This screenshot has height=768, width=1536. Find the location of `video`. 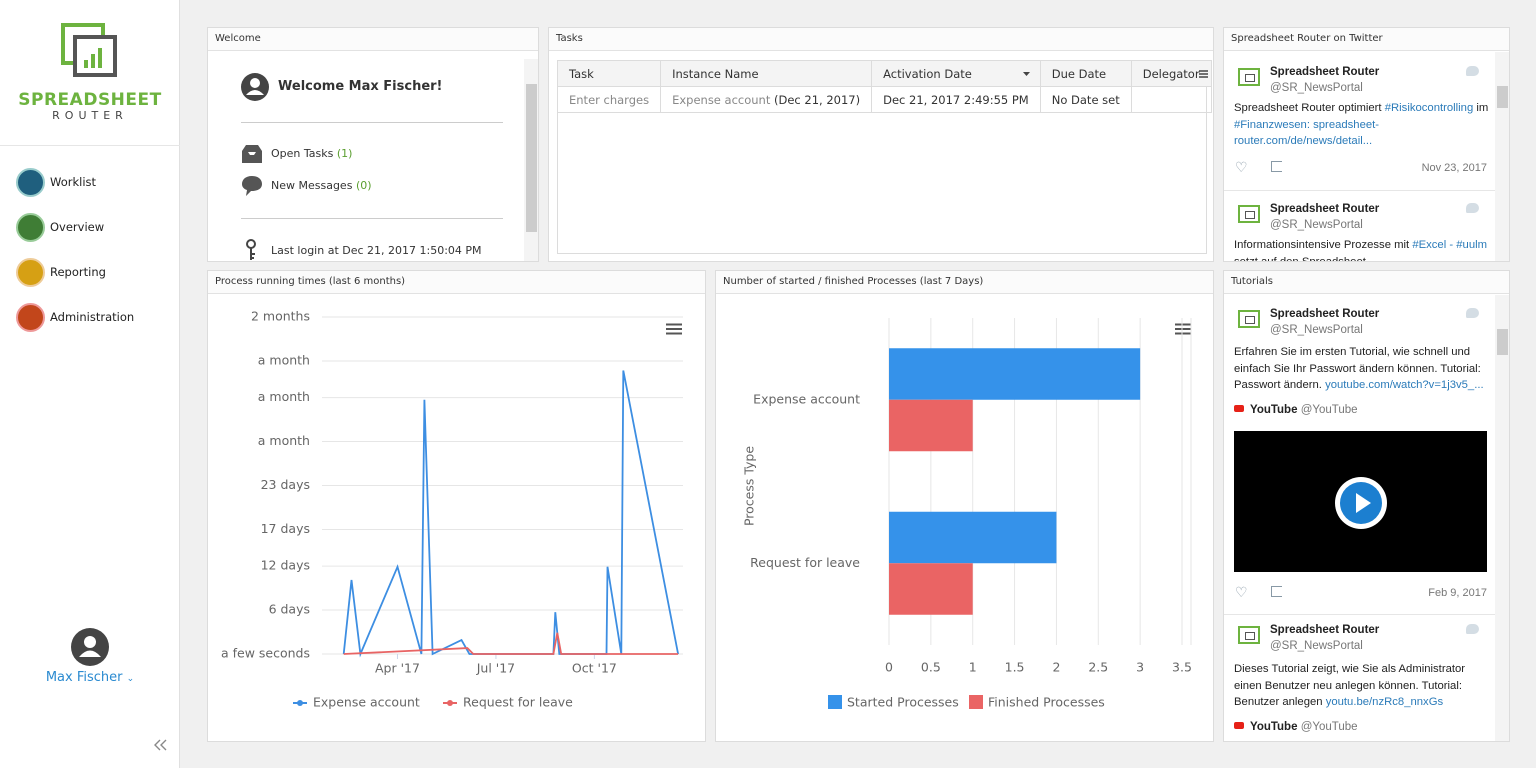

video is located at coordinates (1360, 501).